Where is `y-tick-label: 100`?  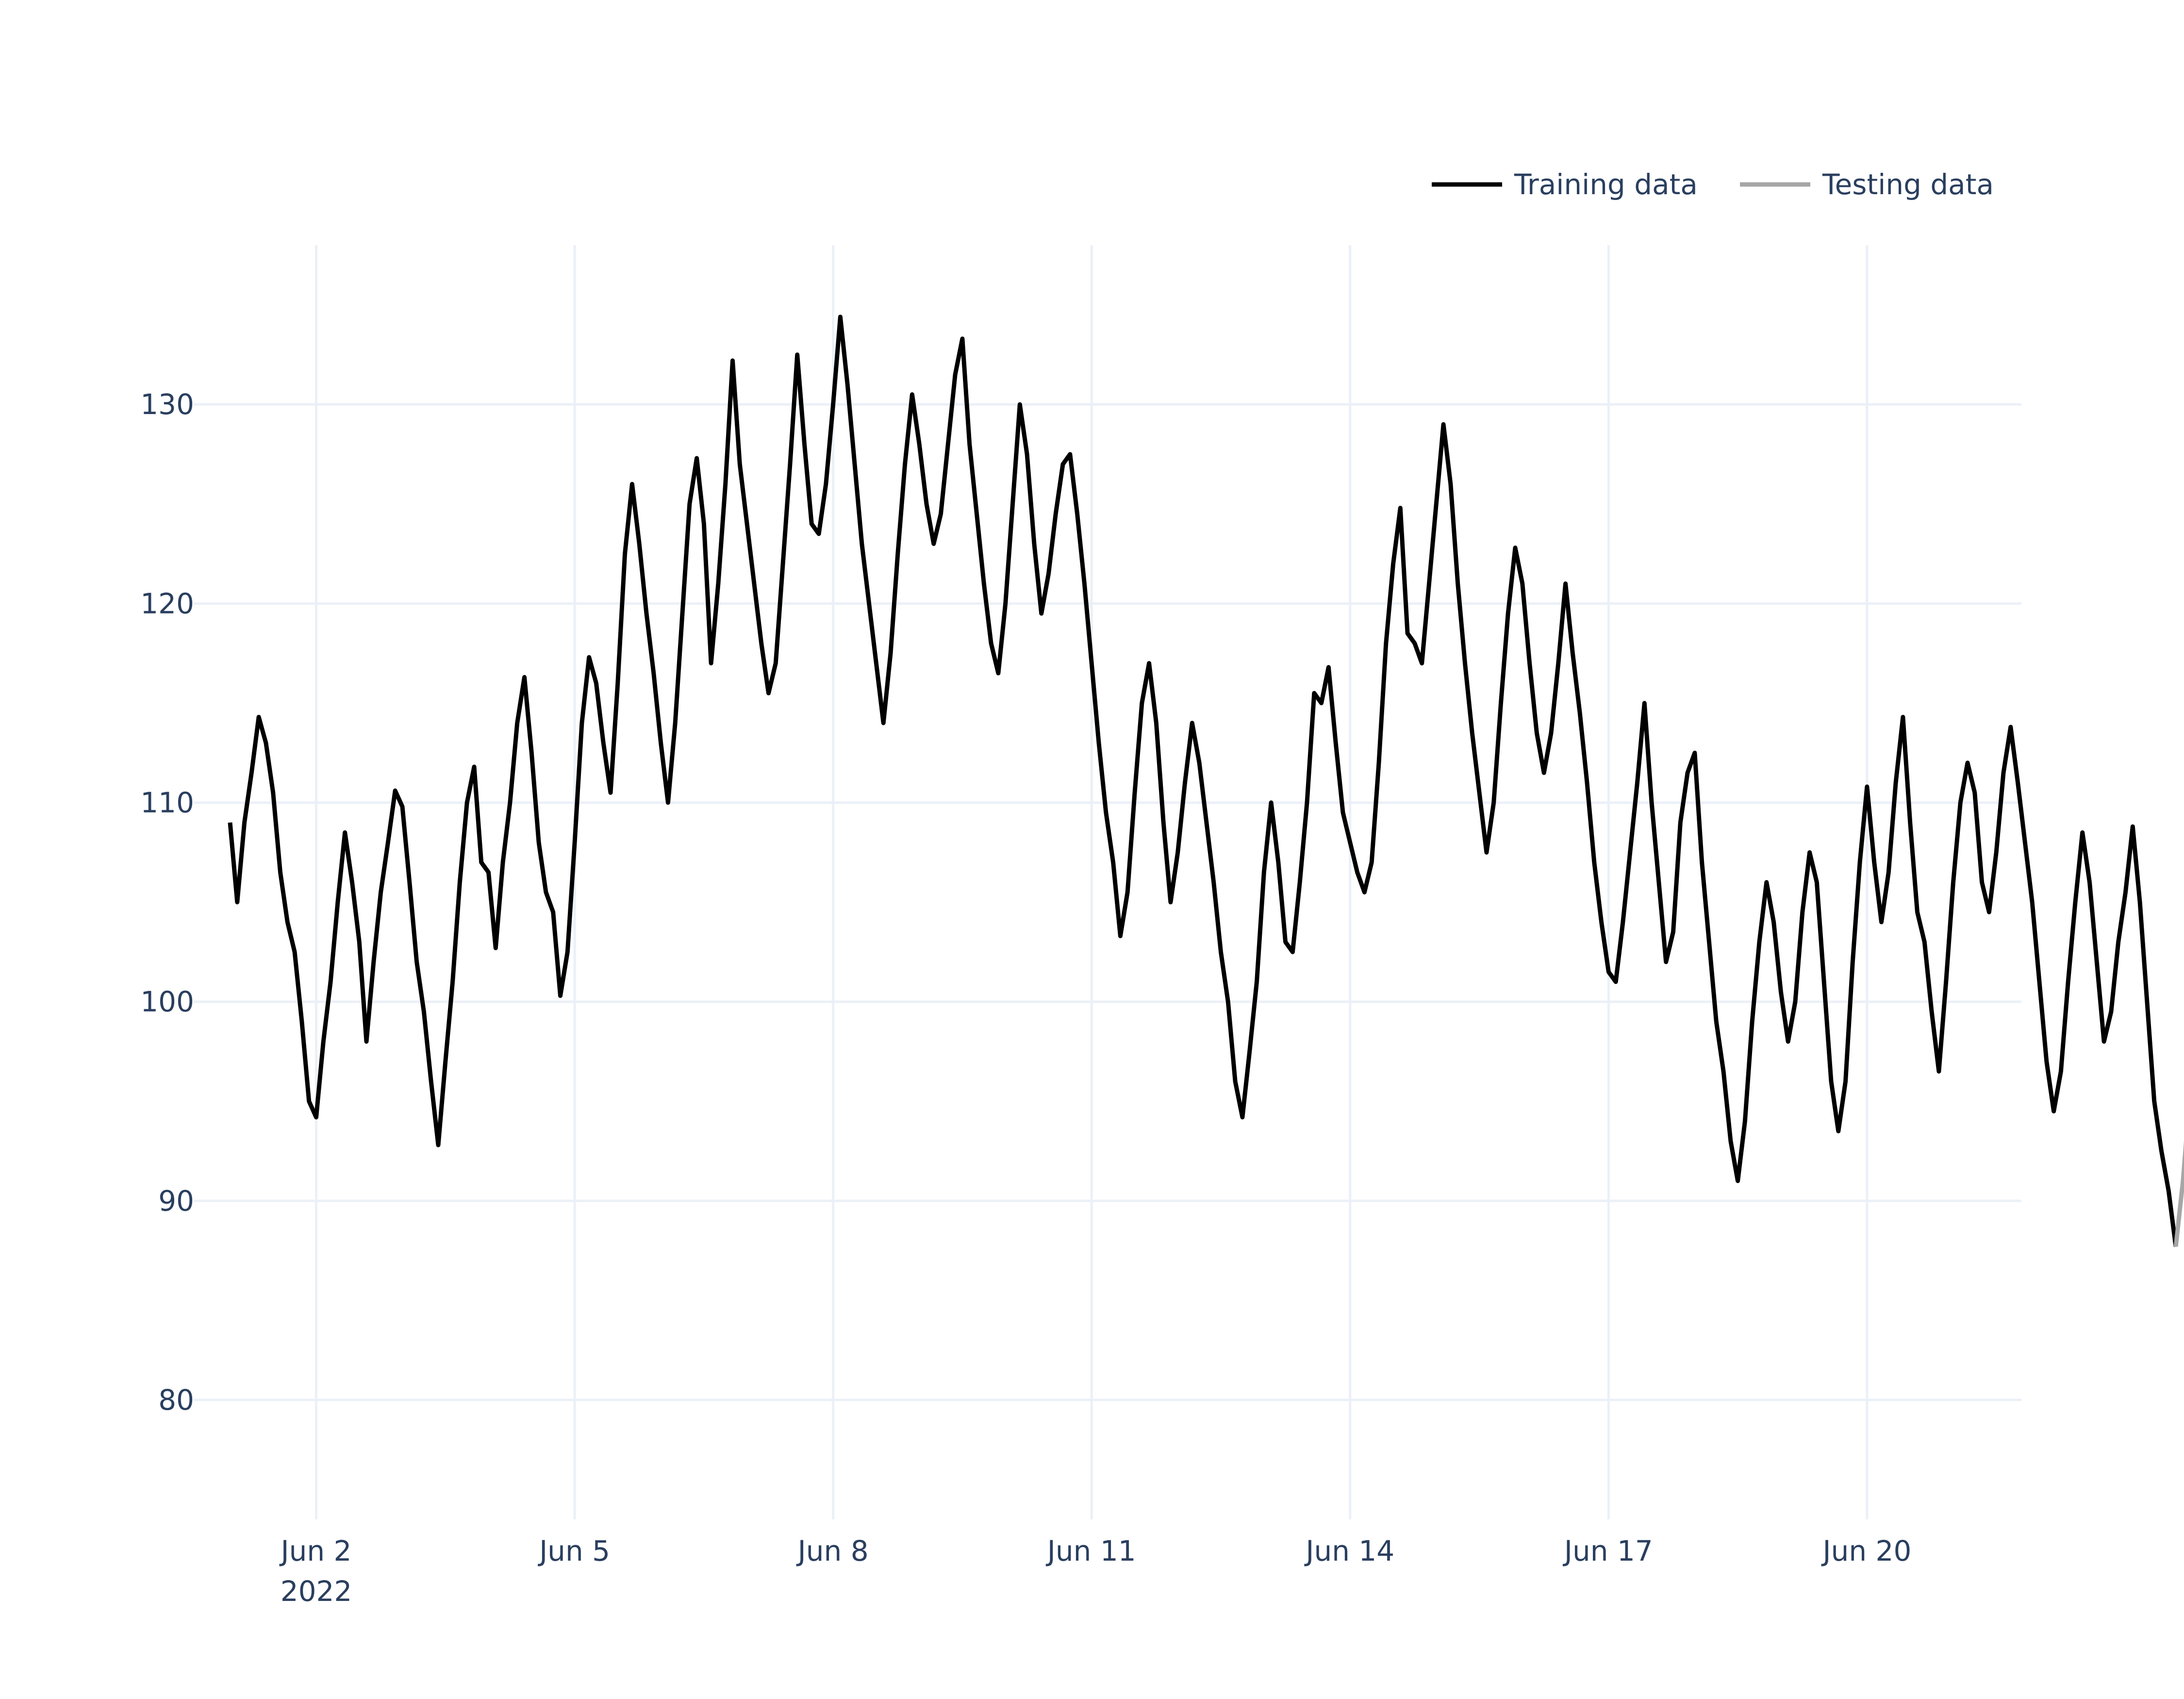
y-tick-label: 100 is located at coordinates (167, 1001).